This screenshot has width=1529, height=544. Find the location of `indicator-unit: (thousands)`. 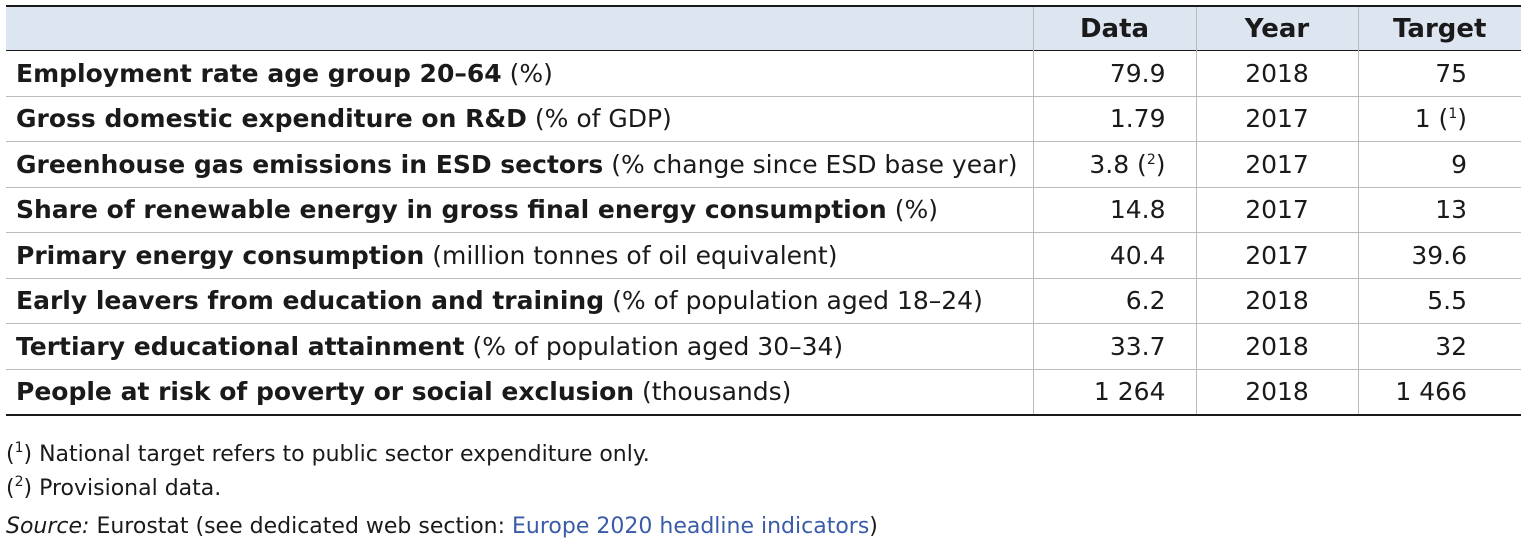

indicator-unit: (thousands) is located at coordinates (717, 391).